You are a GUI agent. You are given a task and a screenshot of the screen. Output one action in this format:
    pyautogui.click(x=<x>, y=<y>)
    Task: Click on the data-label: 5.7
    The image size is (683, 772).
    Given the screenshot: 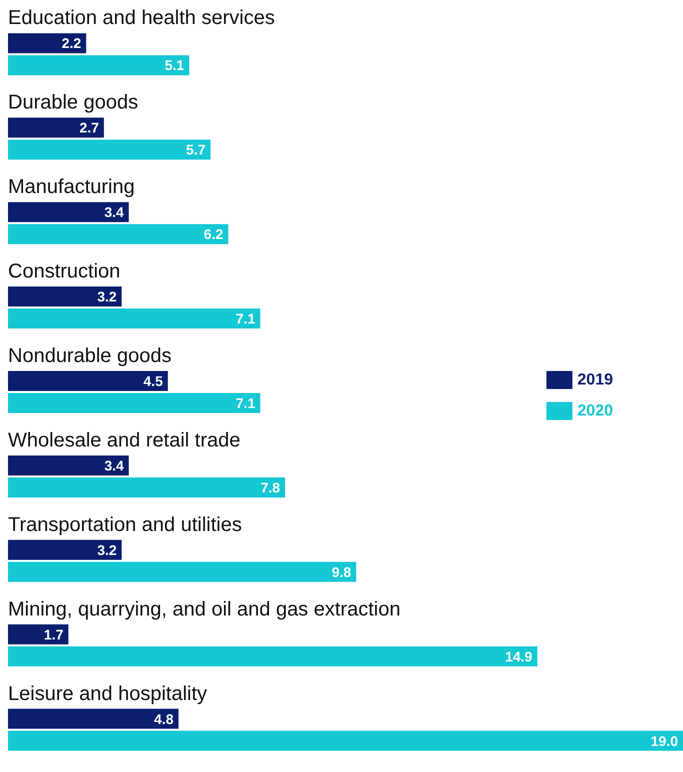 What is the action you would take?
    pyautogui.click(x=196, y=150)
    